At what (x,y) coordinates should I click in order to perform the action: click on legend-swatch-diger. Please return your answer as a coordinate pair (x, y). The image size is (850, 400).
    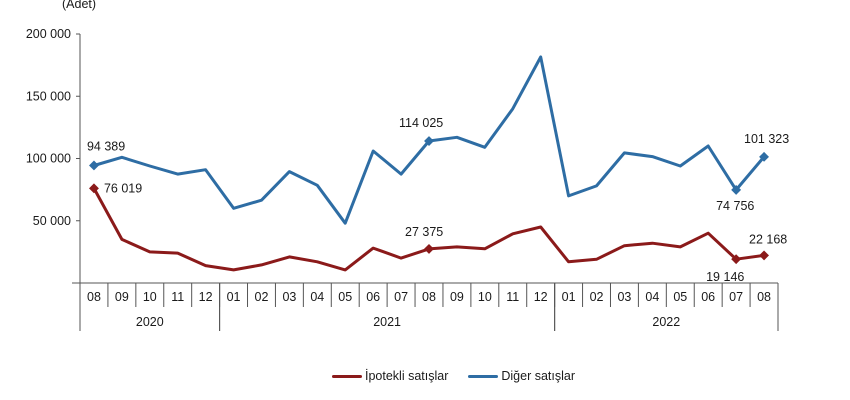
    Looking at the image, I should click on (483, 376).